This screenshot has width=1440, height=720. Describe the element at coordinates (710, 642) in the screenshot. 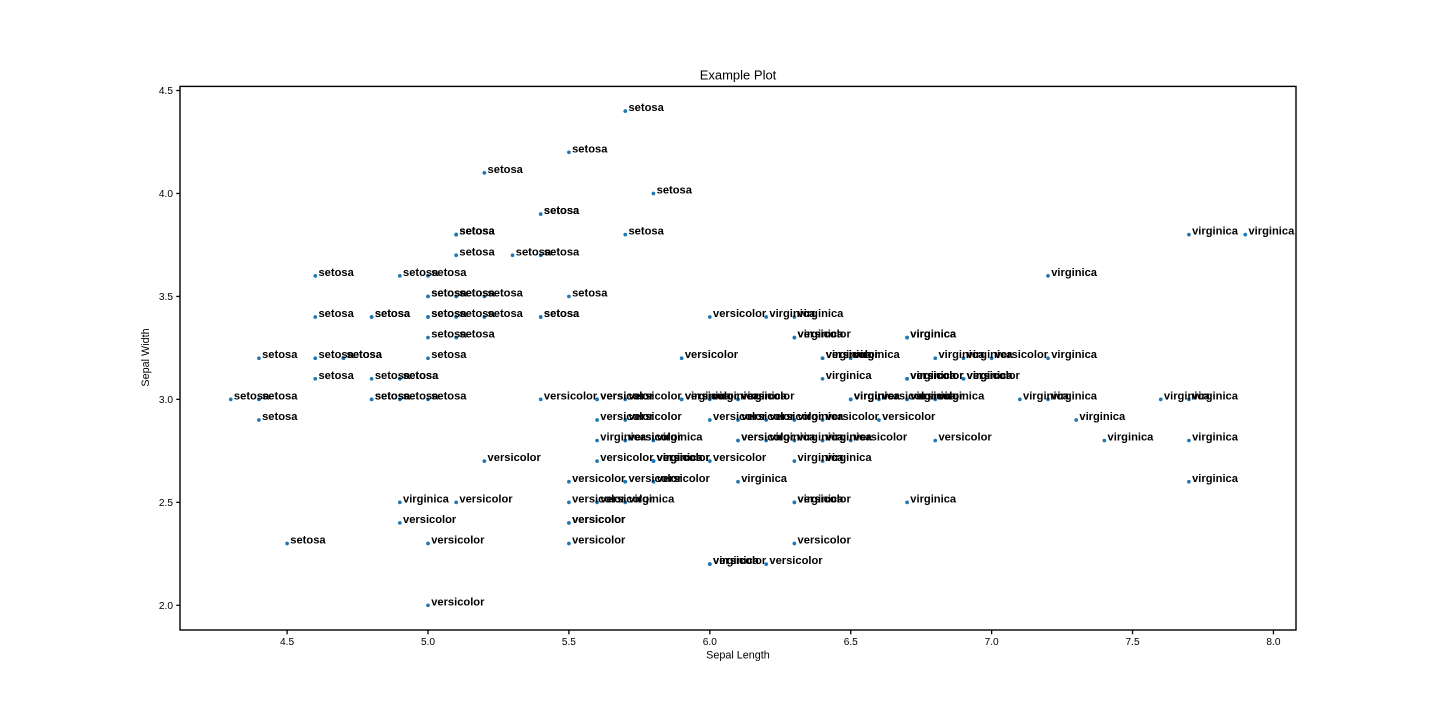

I see `svg-text: 6.0` at that location.